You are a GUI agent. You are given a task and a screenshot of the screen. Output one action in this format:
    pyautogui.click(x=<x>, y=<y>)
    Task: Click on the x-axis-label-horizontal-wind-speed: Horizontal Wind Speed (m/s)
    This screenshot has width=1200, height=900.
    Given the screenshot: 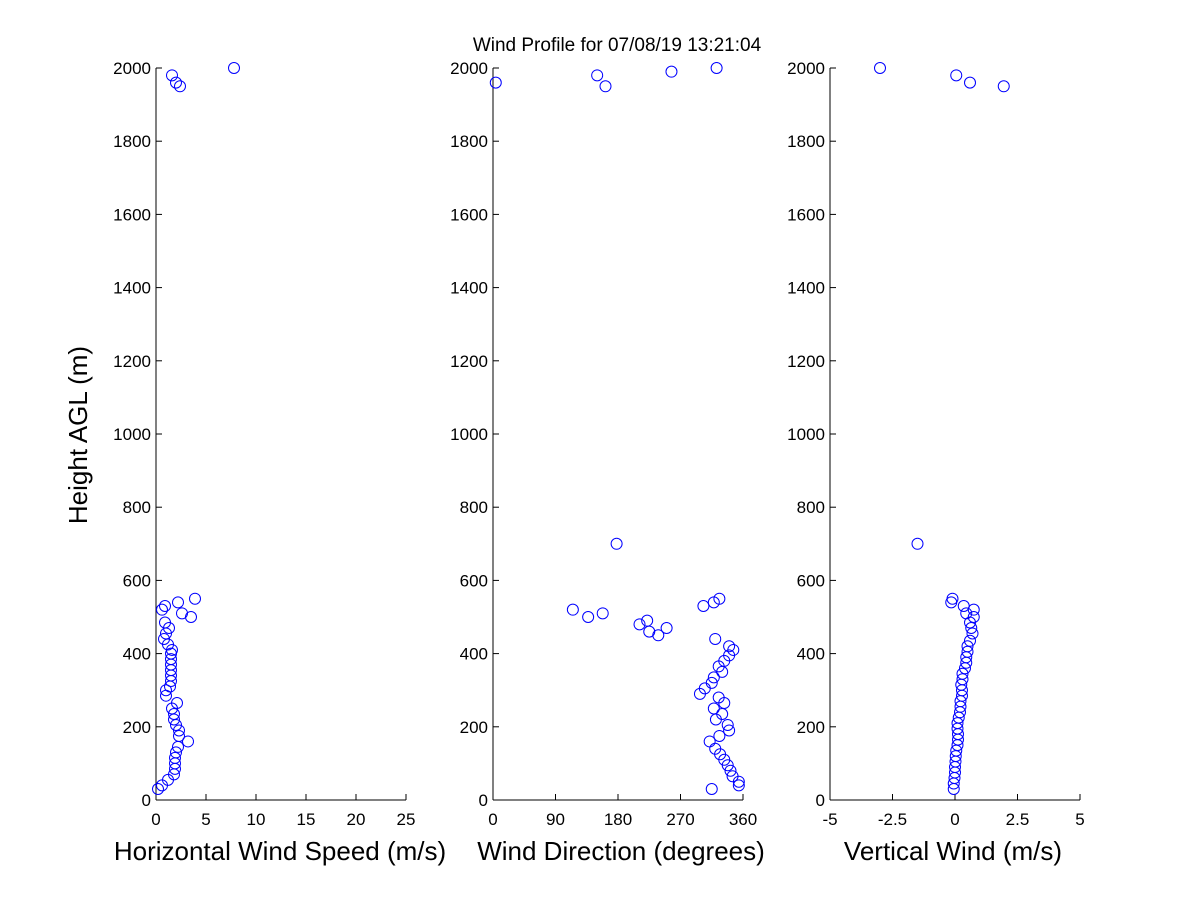 What is the action you would take?
    pyautogui.click(x=280, y=851)
    